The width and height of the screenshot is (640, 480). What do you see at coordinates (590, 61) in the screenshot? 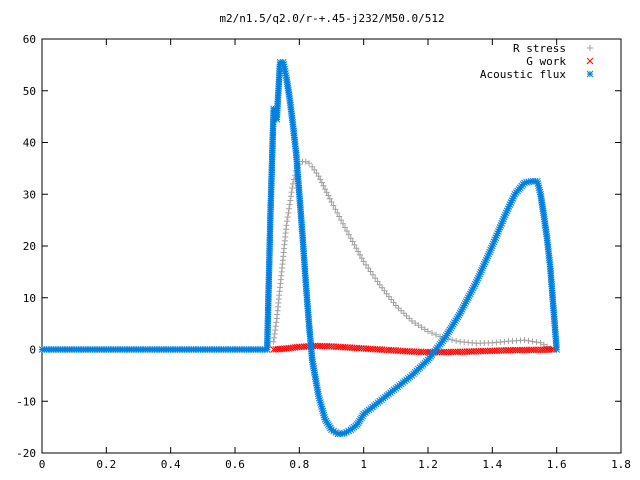
I see `legend-marker-g-work` at bounding box center [590, 61].